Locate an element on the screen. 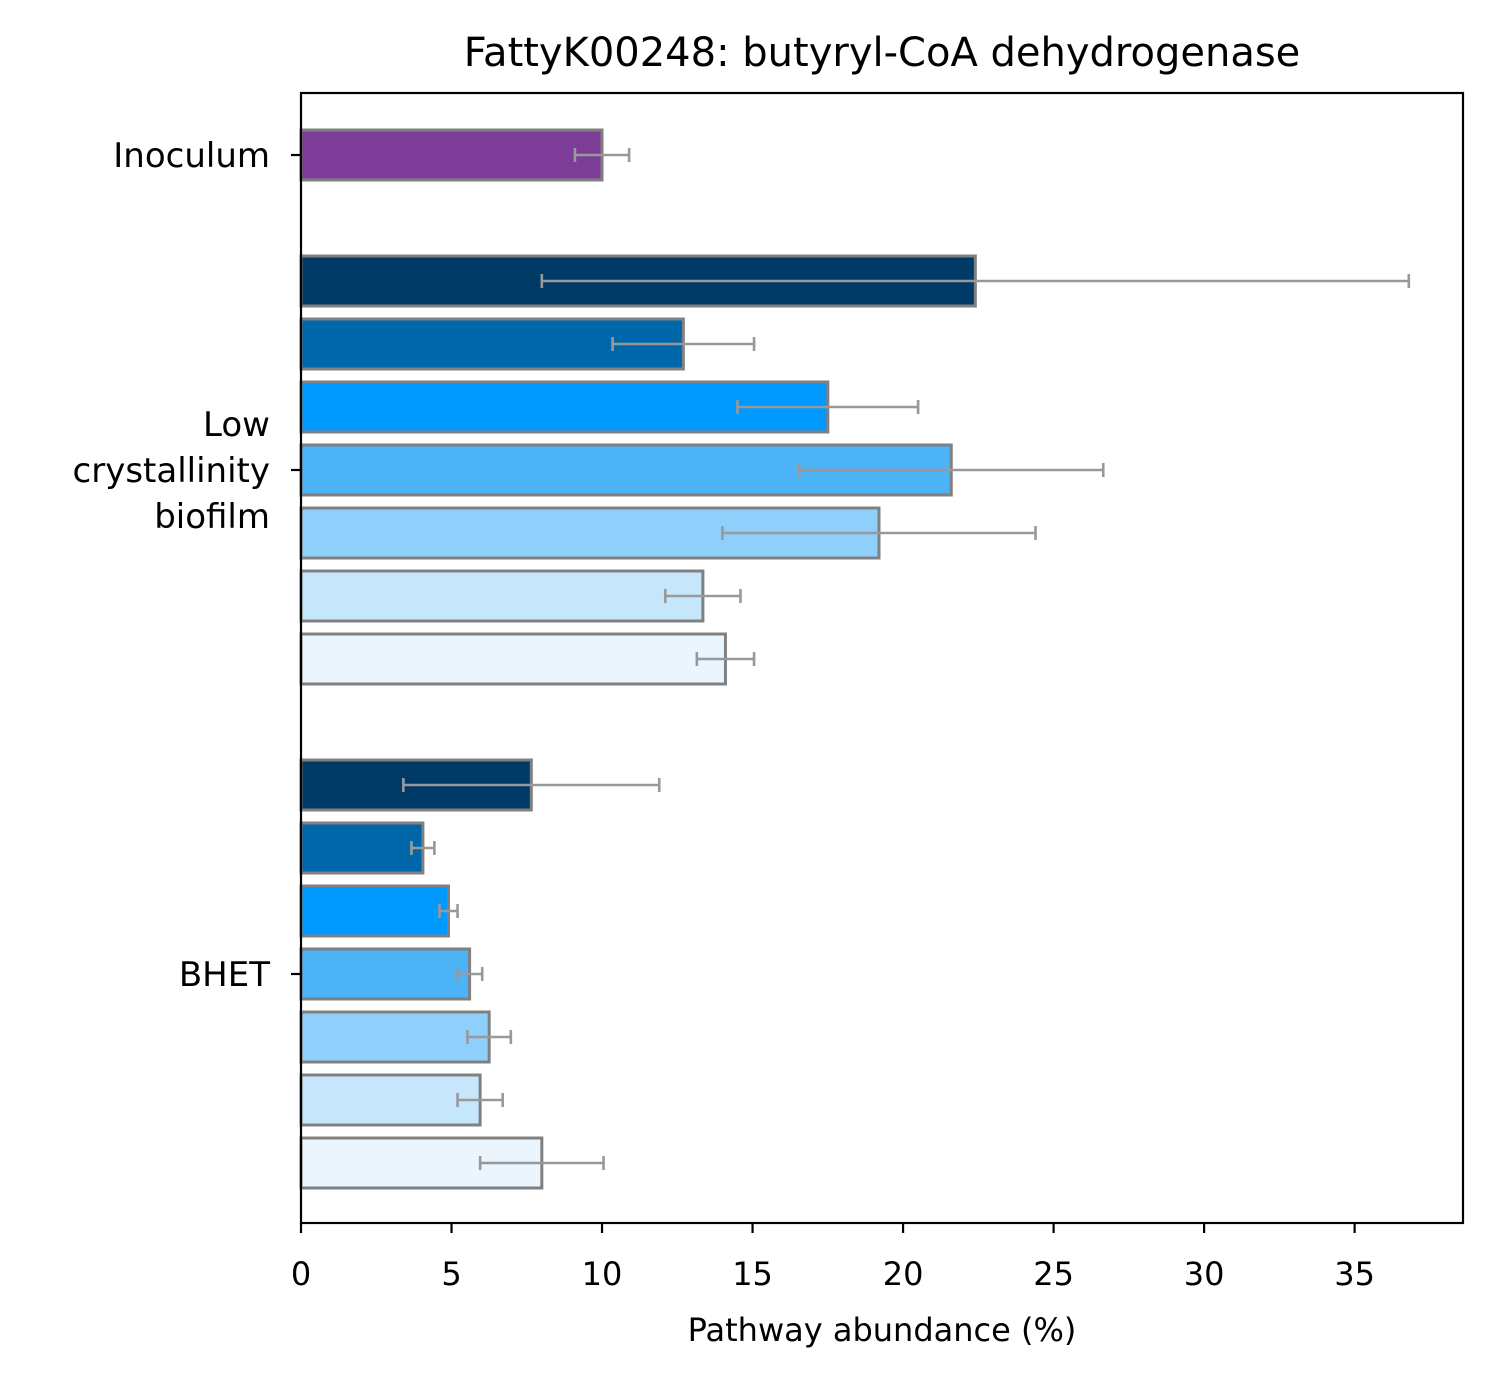 This screenshot has width=1496, height=1381. x-tick-label-5: 25 is located at coordinates (1053, 1274).